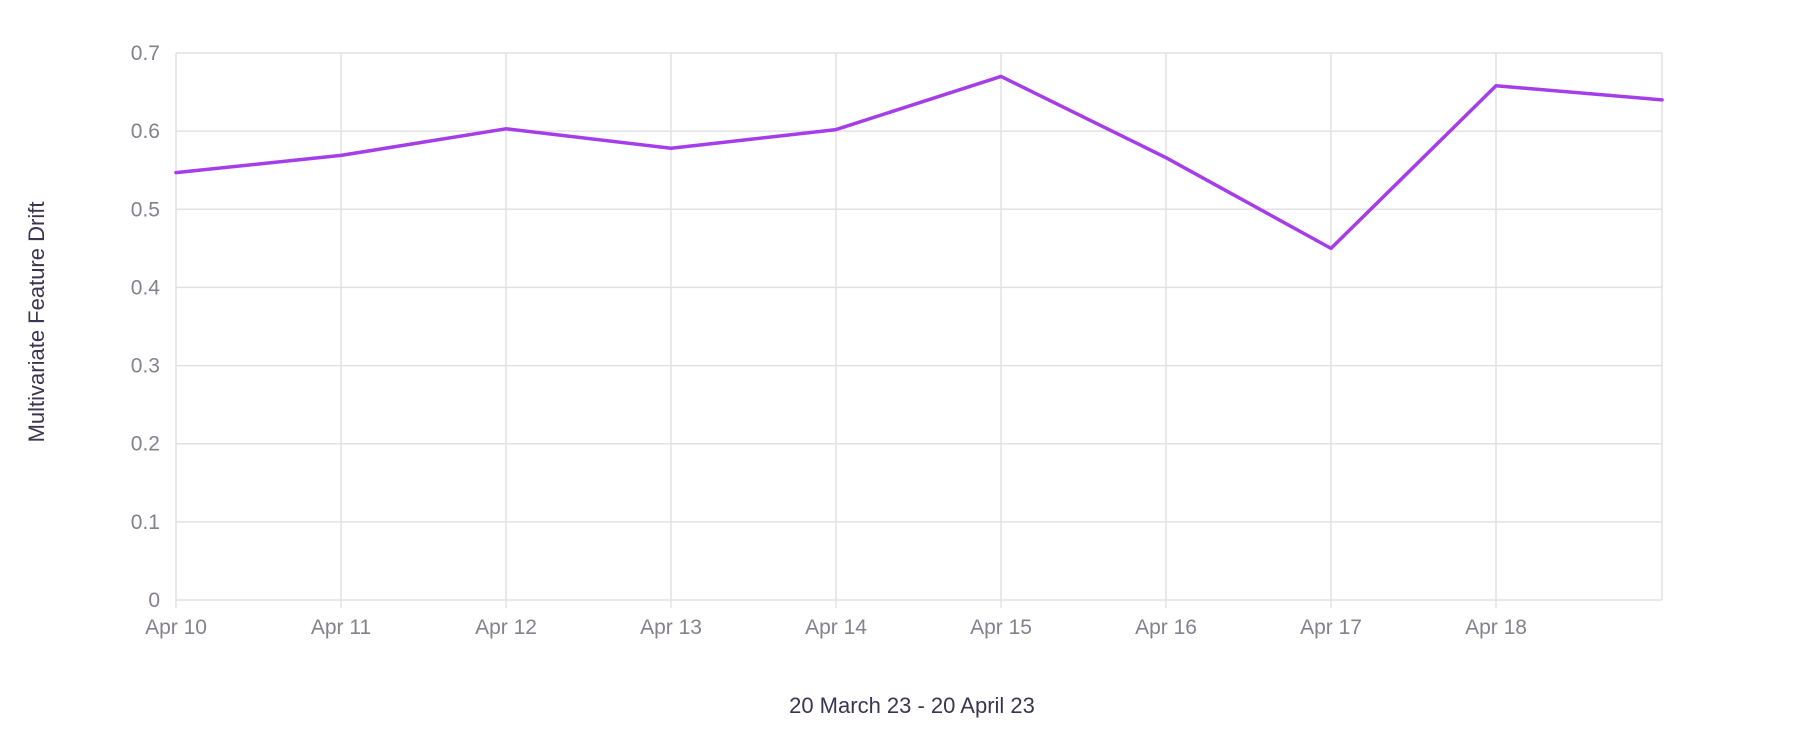 Image resolution: width=1802 pixels, height=740 pixels. Describe the element at coordinates (36, 322) in the screenshot. I see `y-axis-title: Multivariate Feature Drift` at that location.